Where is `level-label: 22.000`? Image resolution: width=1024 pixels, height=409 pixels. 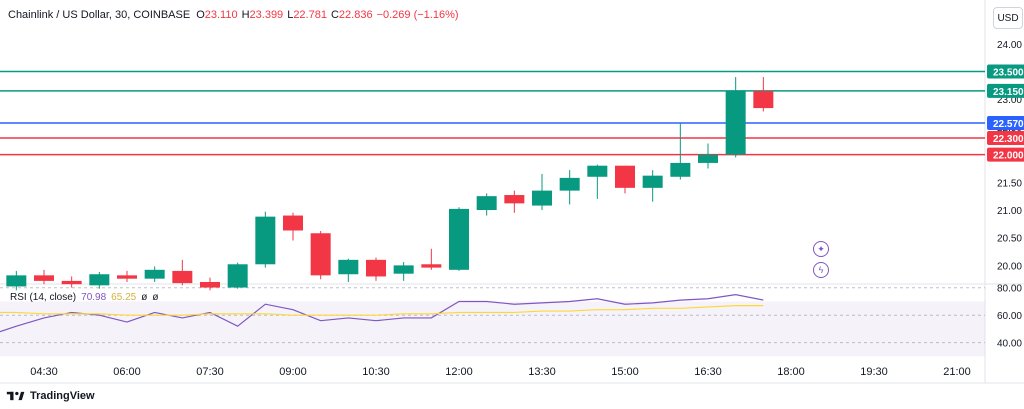 level-label: 22.000 is located at coordinates (1008, 156).